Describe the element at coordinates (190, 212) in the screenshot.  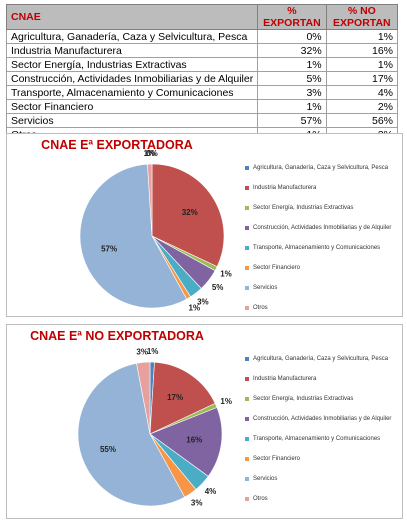
I see `pie-data-label: 32%` at that location.